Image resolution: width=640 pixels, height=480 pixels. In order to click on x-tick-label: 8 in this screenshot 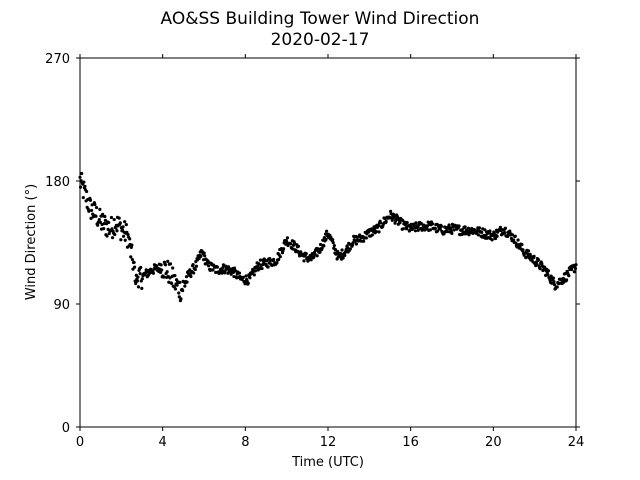, I will do `click(245, 442)`.